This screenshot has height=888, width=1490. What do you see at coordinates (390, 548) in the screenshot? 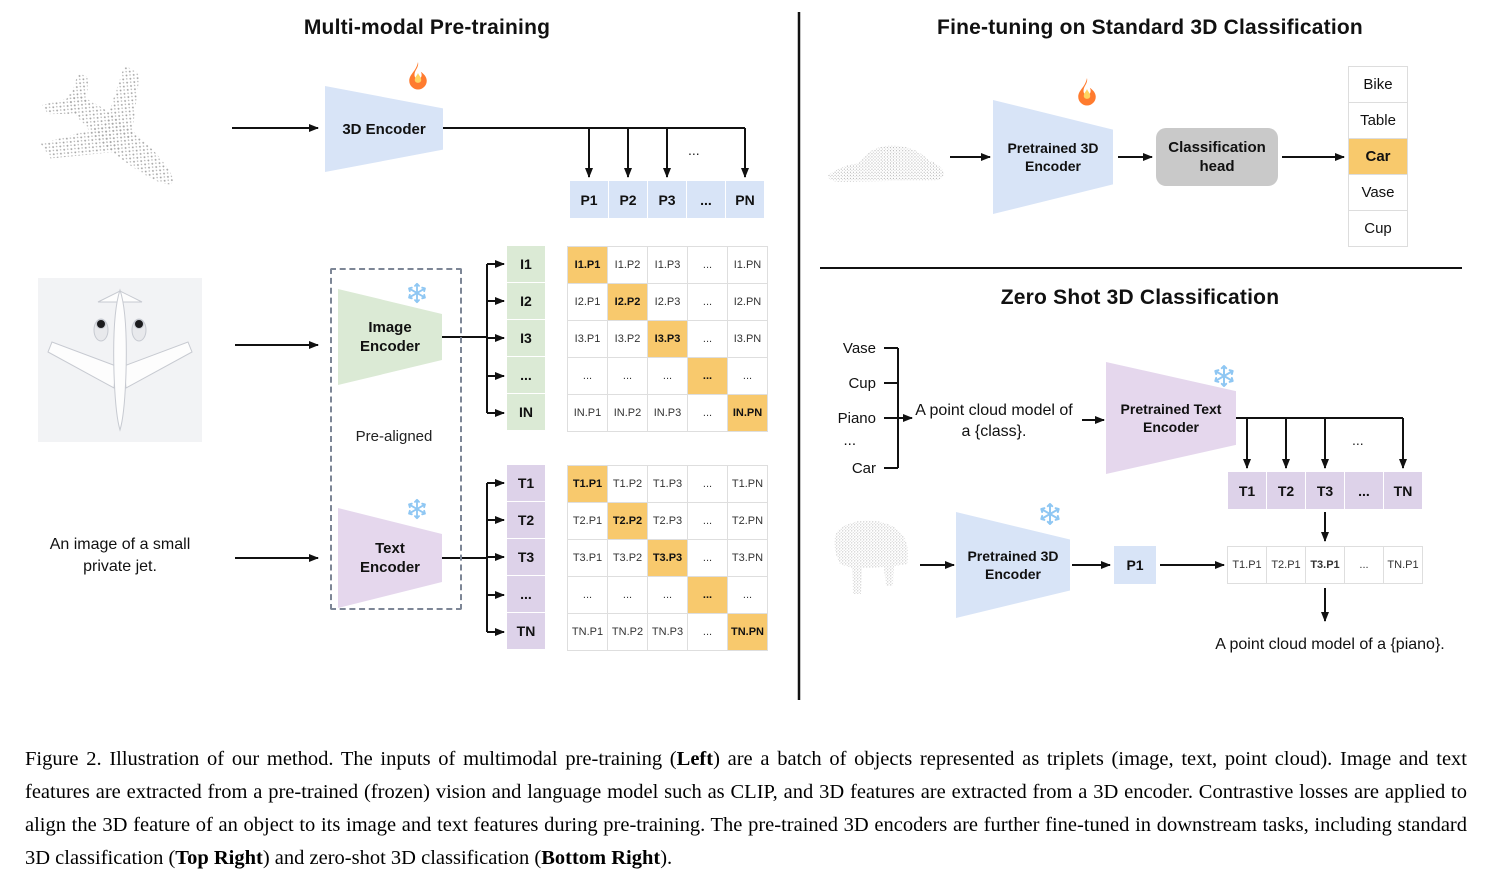
I see `text-encoder-label-1: Text` at bounding box center [390, 548].